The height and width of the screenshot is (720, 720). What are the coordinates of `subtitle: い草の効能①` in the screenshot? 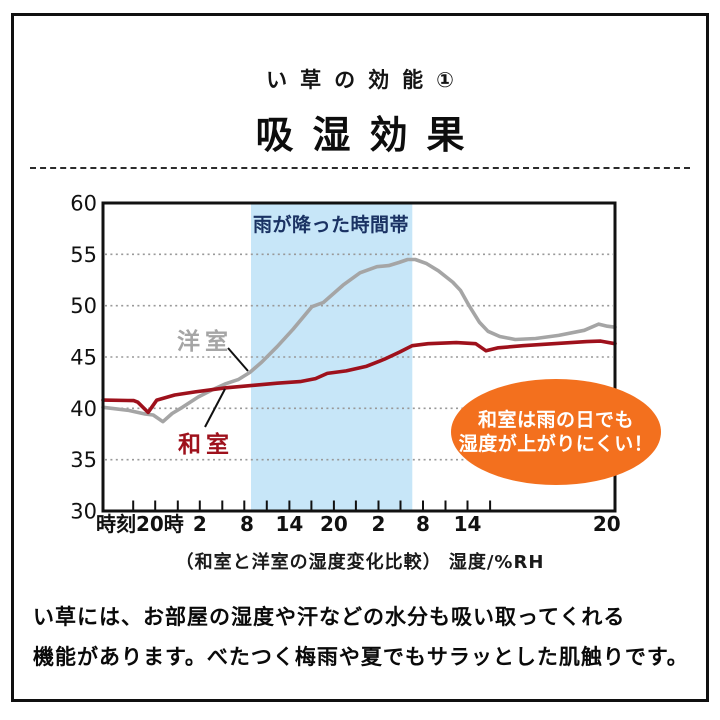 It's located at (366, 80).